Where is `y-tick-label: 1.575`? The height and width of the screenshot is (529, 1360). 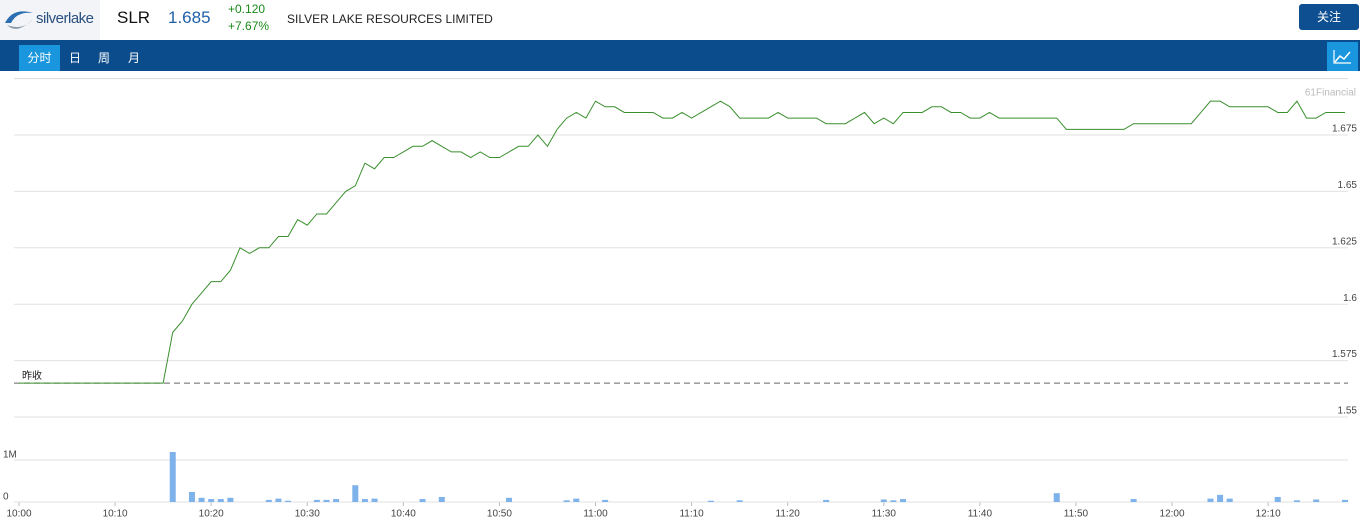
y-tick-label: 1.575 is located at coordinates (1344, 354).